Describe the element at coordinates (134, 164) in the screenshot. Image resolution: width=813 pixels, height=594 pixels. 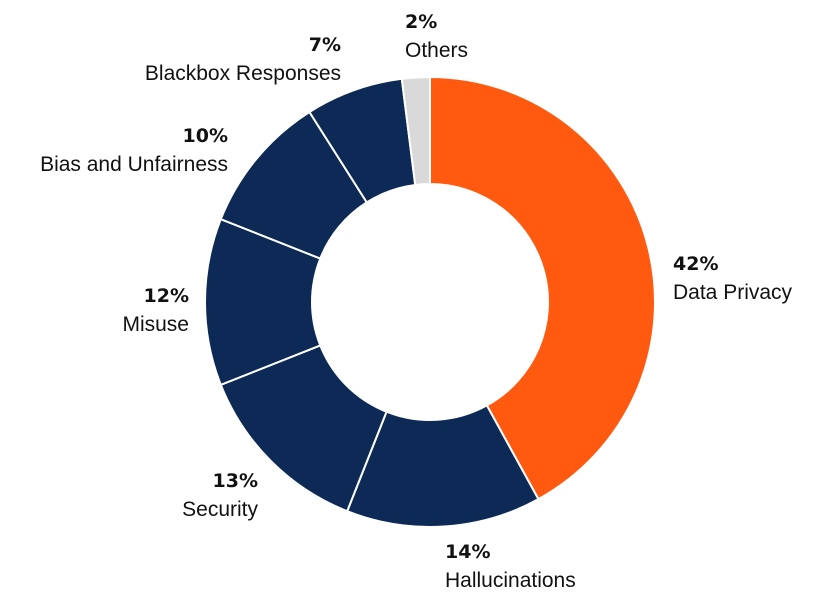
I see `category-label-bias-and-unfairness: Bias and Unfairness` at that location.